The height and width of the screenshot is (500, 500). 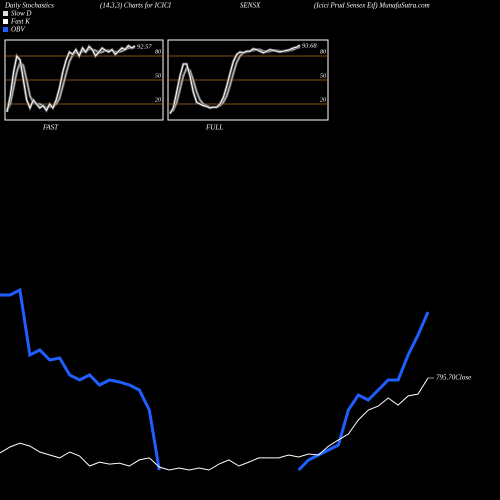 What do you see at coordinates (50, 128) in the screenshot?
I see `panel-title: FAST` at bounding box center [50, 128].